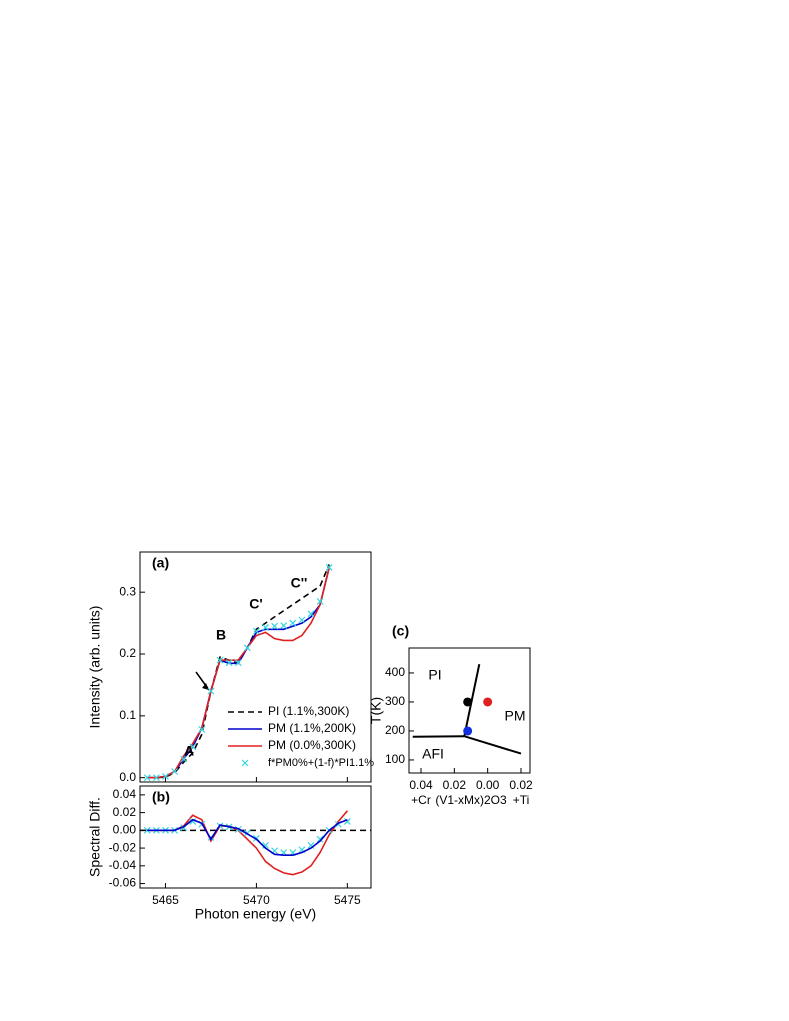 This screenshot has width=789, height=1021. I want to click on legend-label: PM (0.0%,300K), so click(312, 745).